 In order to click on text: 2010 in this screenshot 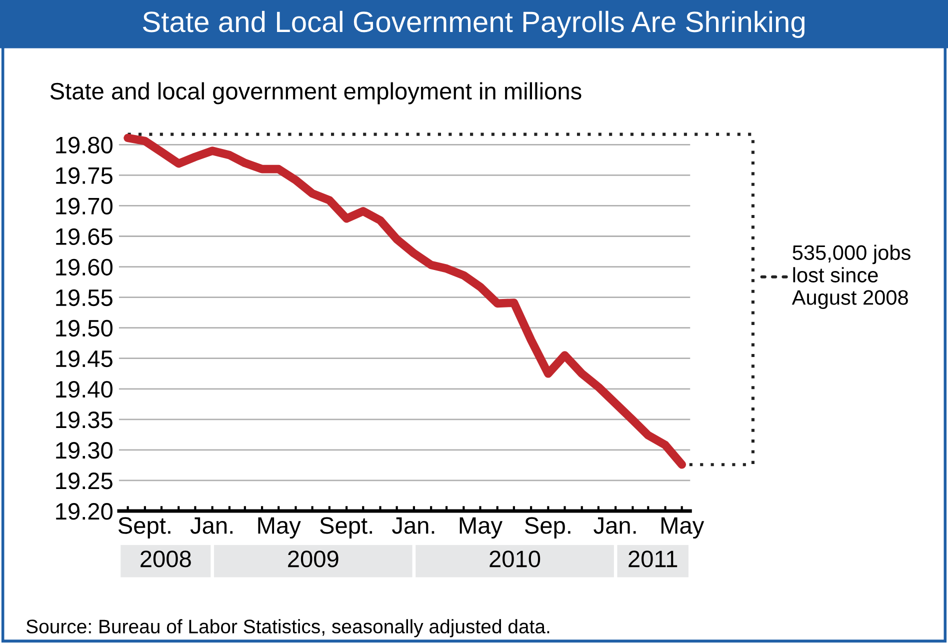, I will do `click(515, 559)`.